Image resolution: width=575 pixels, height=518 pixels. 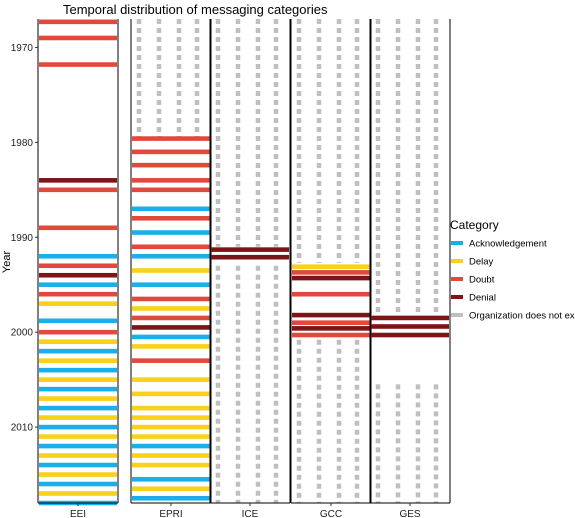 I want to click on y-axis: 1970 1980 1990 2000 2010, so click(x=24, y=238).